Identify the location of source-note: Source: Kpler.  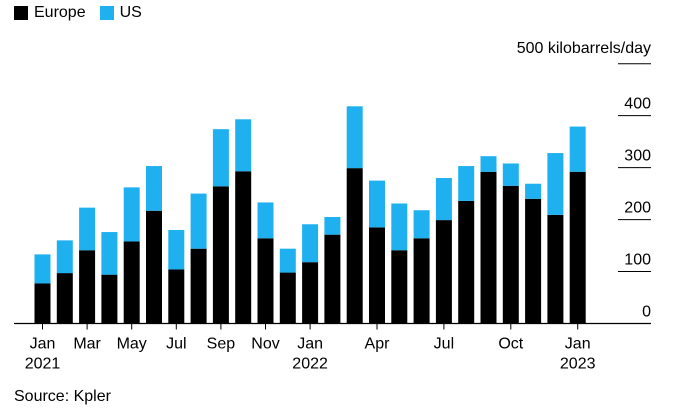
(62, 396).